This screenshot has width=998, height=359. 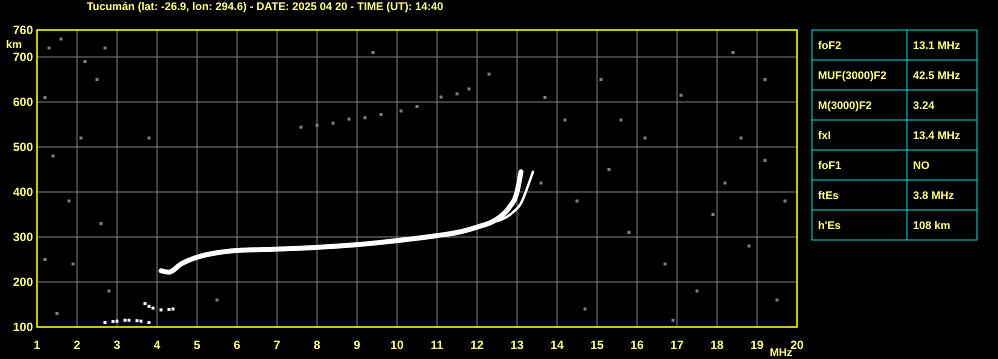 I want to click on category-label: foF2, so click(x=830, y=46).